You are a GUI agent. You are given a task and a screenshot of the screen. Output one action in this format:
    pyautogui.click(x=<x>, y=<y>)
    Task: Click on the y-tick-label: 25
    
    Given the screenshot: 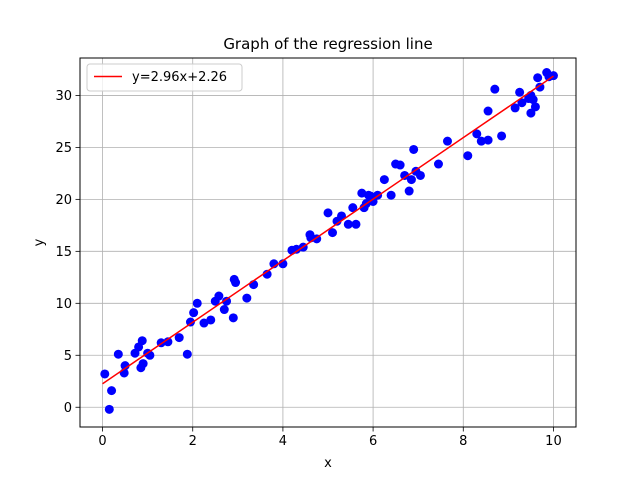 What is the action you would take?
    pyautogui.click(x=63, y=148)
    